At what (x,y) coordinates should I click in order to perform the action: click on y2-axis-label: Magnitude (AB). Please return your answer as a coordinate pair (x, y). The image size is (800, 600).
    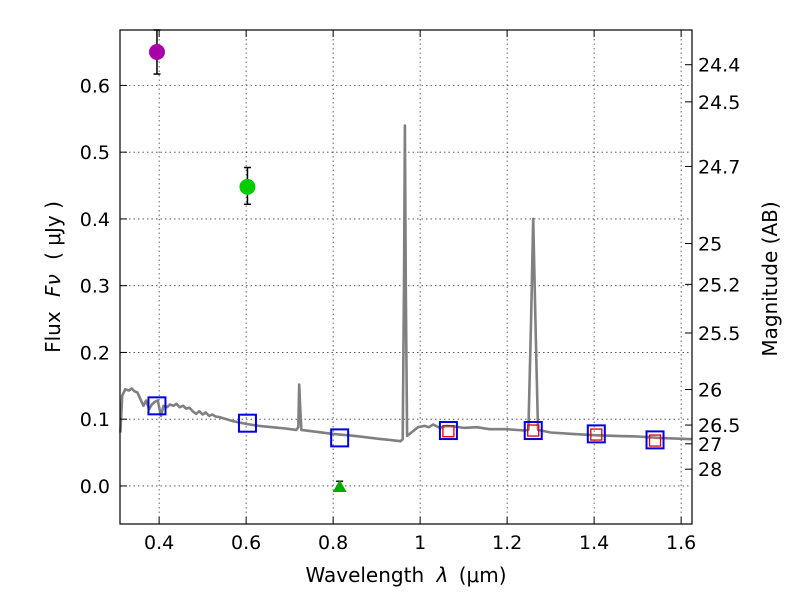
    Looking at the image, I should click on (770, 278).